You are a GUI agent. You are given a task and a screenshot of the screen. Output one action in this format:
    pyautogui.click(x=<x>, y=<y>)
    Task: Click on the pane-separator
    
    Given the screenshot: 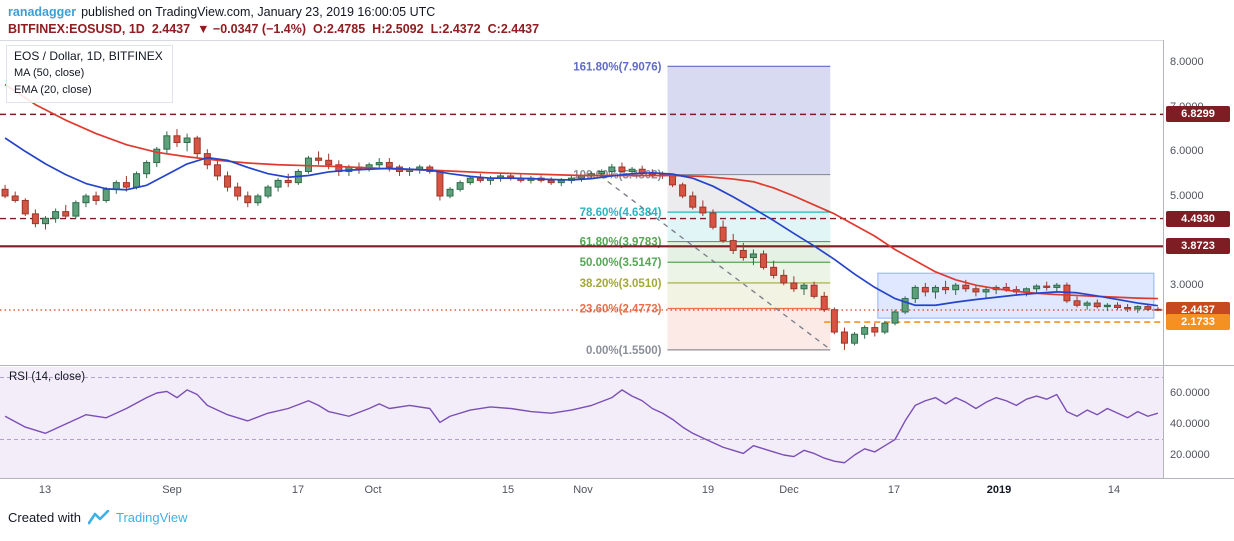 What is the action you would take?
    pyautogui.click(x=617, y=365)
    